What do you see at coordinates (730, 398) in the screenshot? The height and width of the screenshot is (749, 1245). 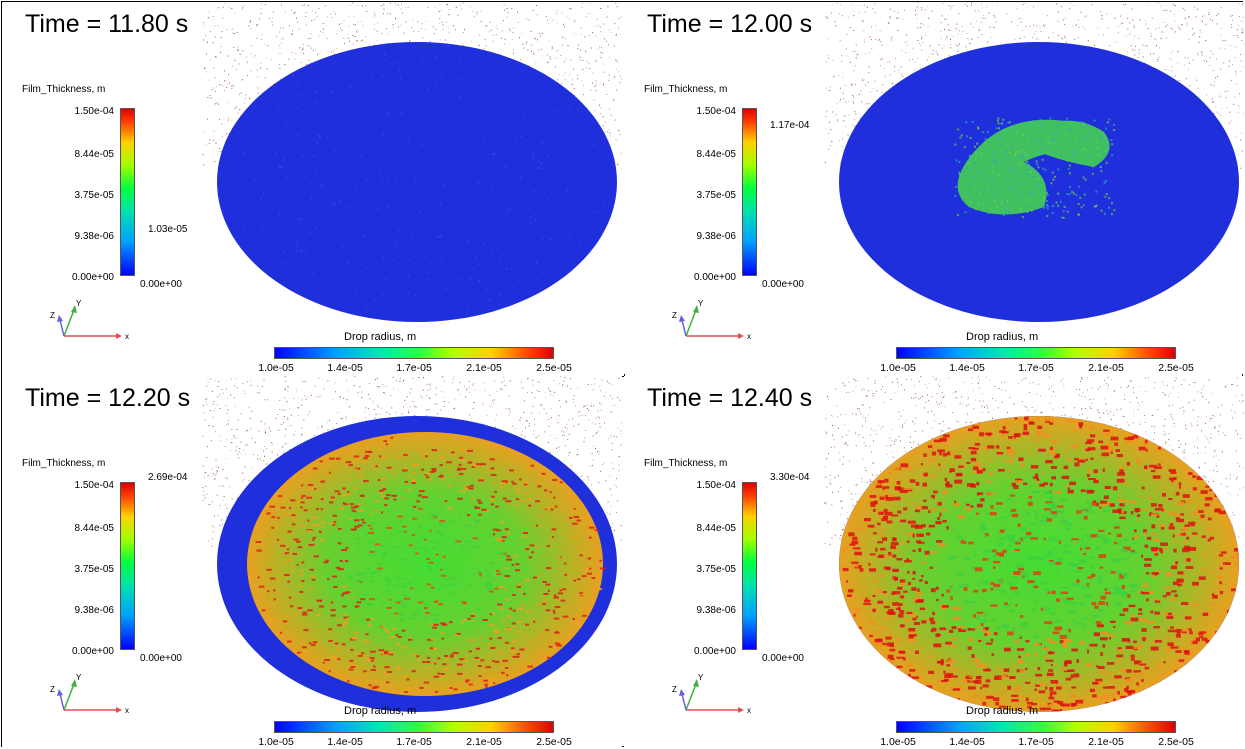 I see `time-label: Time = 12.40 s` at bounding box center [730, 398].